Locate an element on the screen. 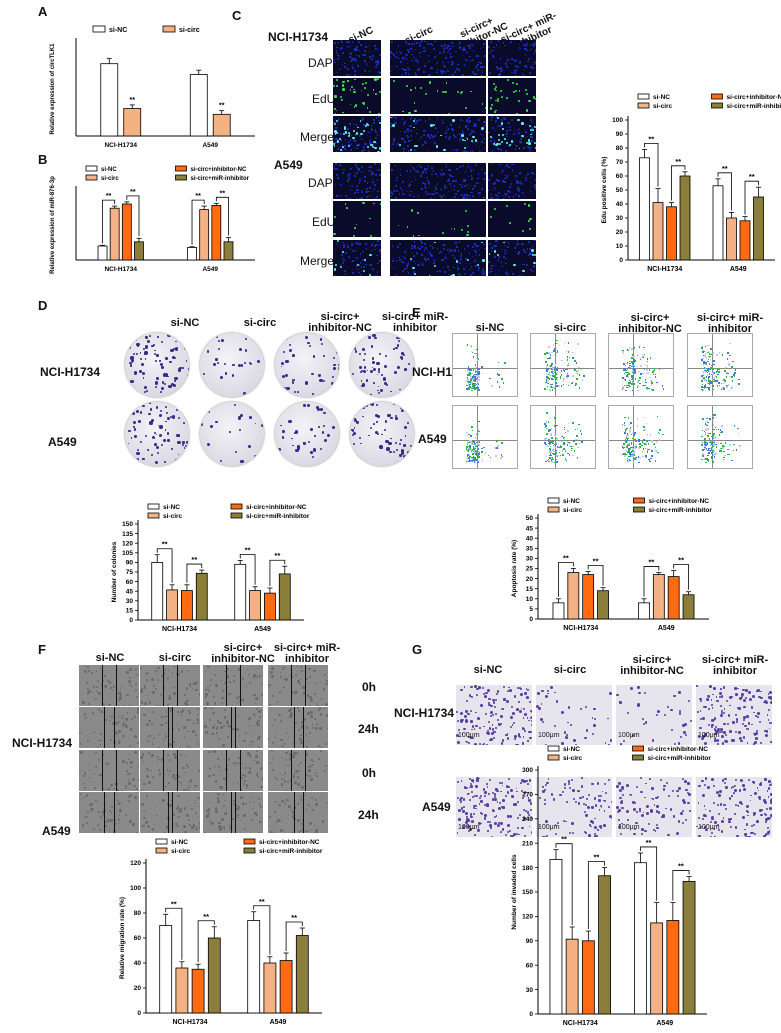 The image size is (781, 1033). y-tick-label: 15 is located at coordinates (530, 589).